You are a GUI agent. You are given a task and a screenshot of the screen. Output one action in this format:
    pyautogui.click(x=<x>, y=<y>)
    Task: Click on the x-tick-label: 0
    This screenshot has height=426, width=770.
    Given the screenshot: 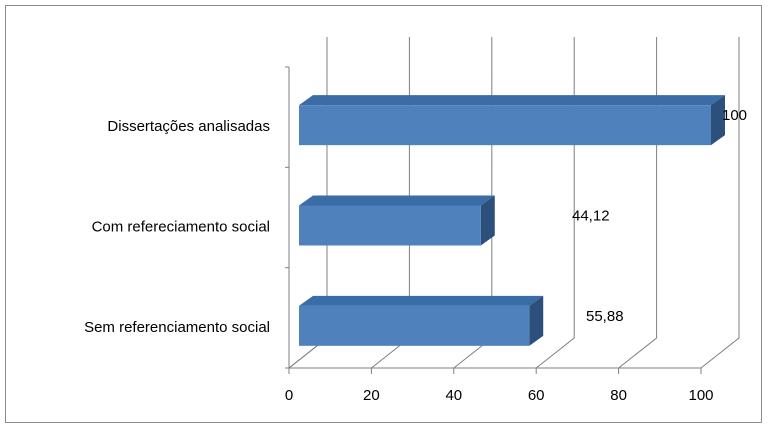 What is the action you would take?
    pyautogui.click(x=289, y=395)
    